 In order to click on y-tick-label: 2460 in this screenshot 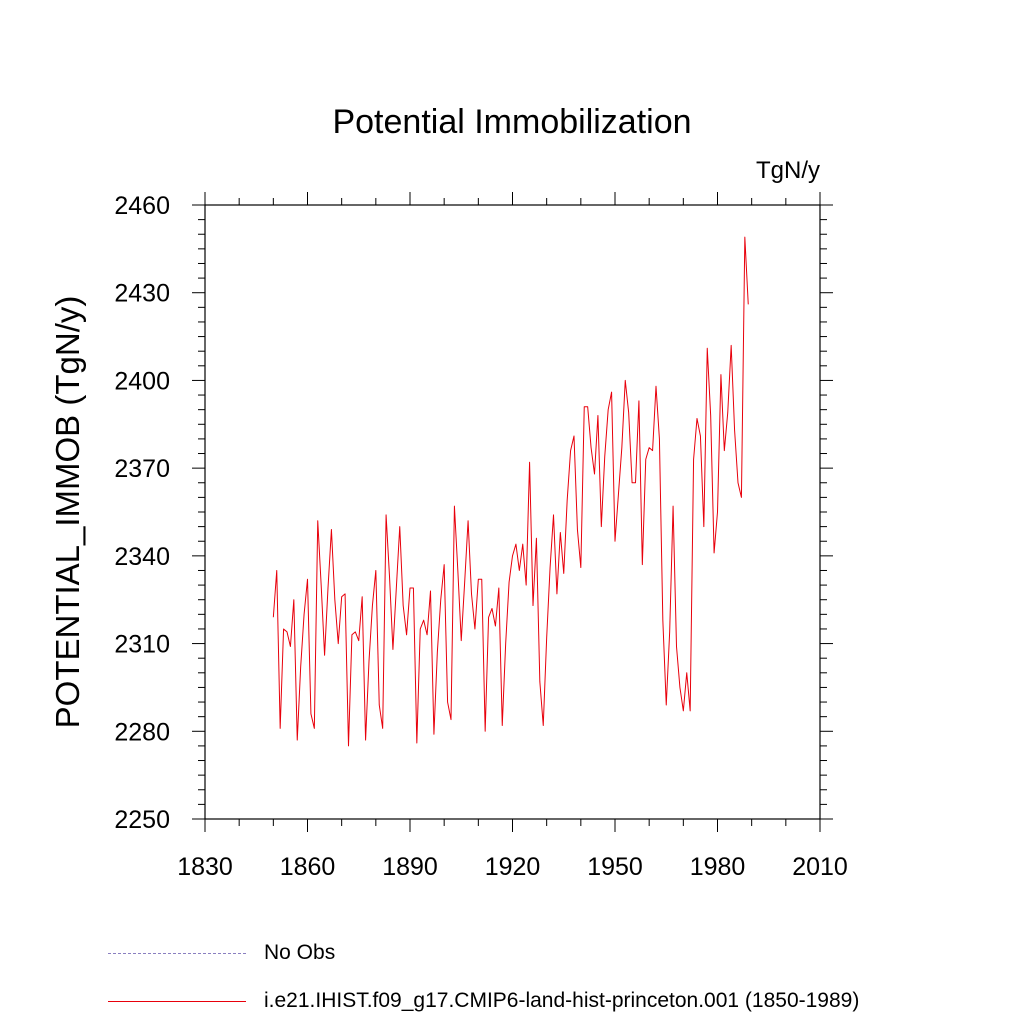, I will do `click(142, 206)`.